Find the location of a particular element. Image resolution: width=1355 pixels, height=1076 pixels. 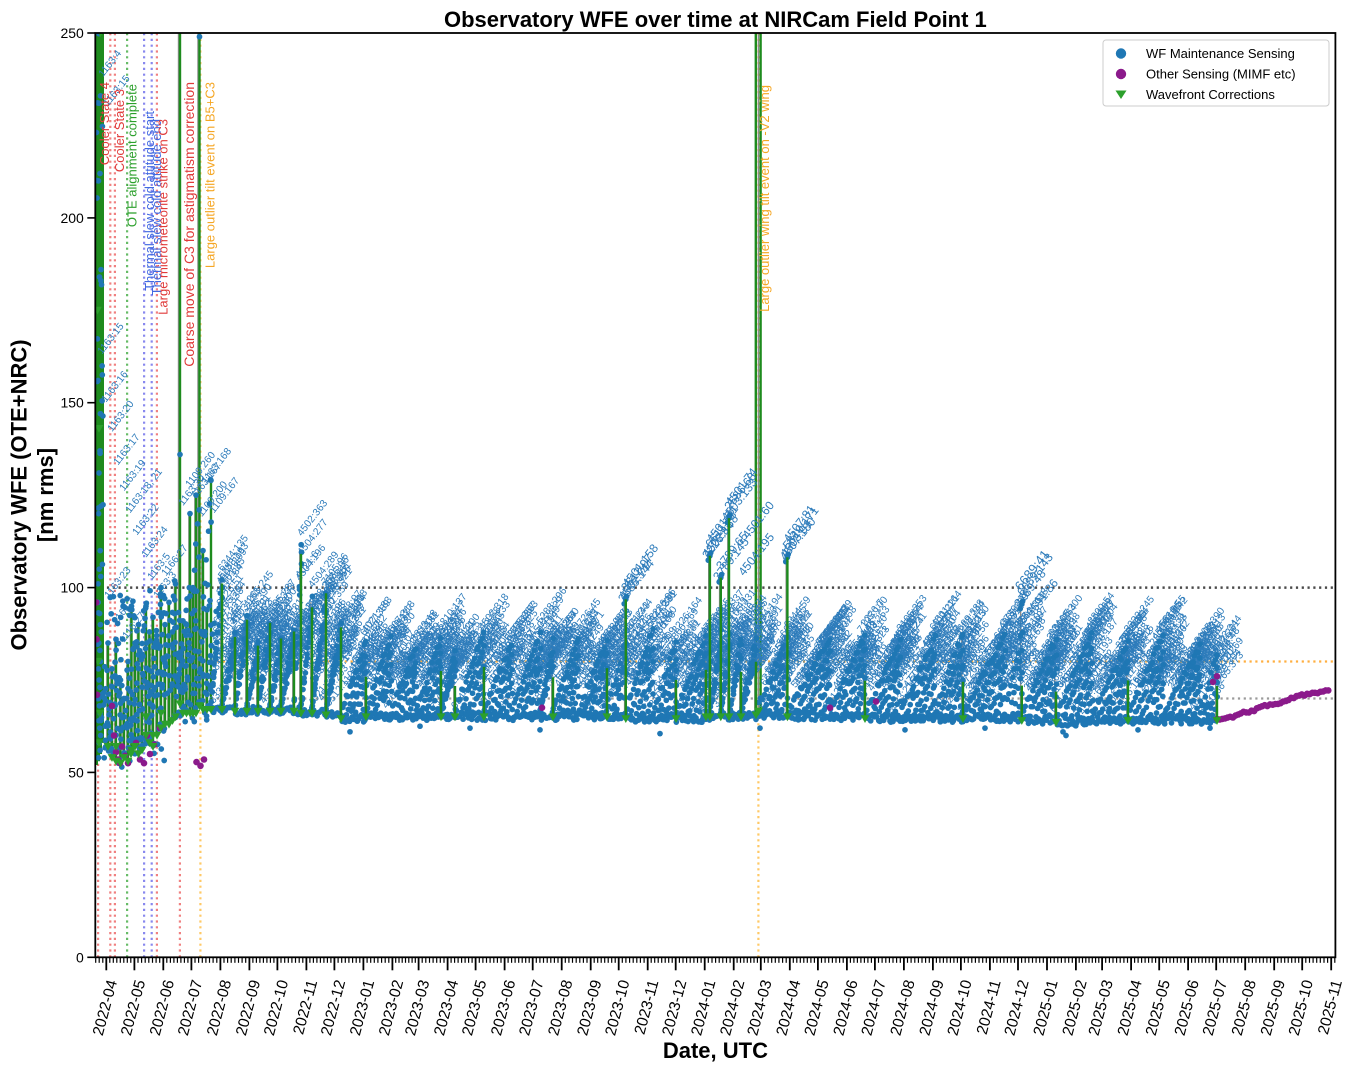

svg-text: Date, UTC is located at coordinates (715, 1050).